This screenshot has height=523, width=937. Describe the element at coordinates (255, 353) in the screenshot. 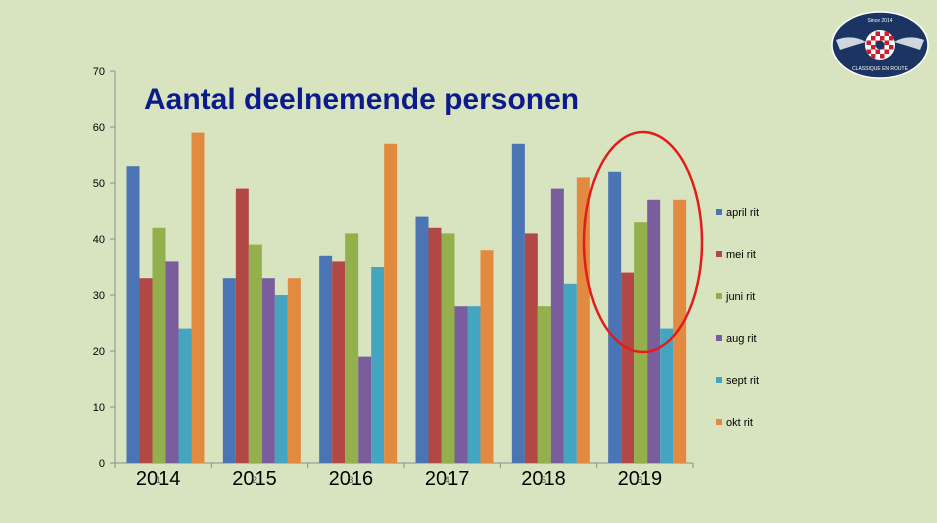

I see `bar-2015-juni-rit` at that location.